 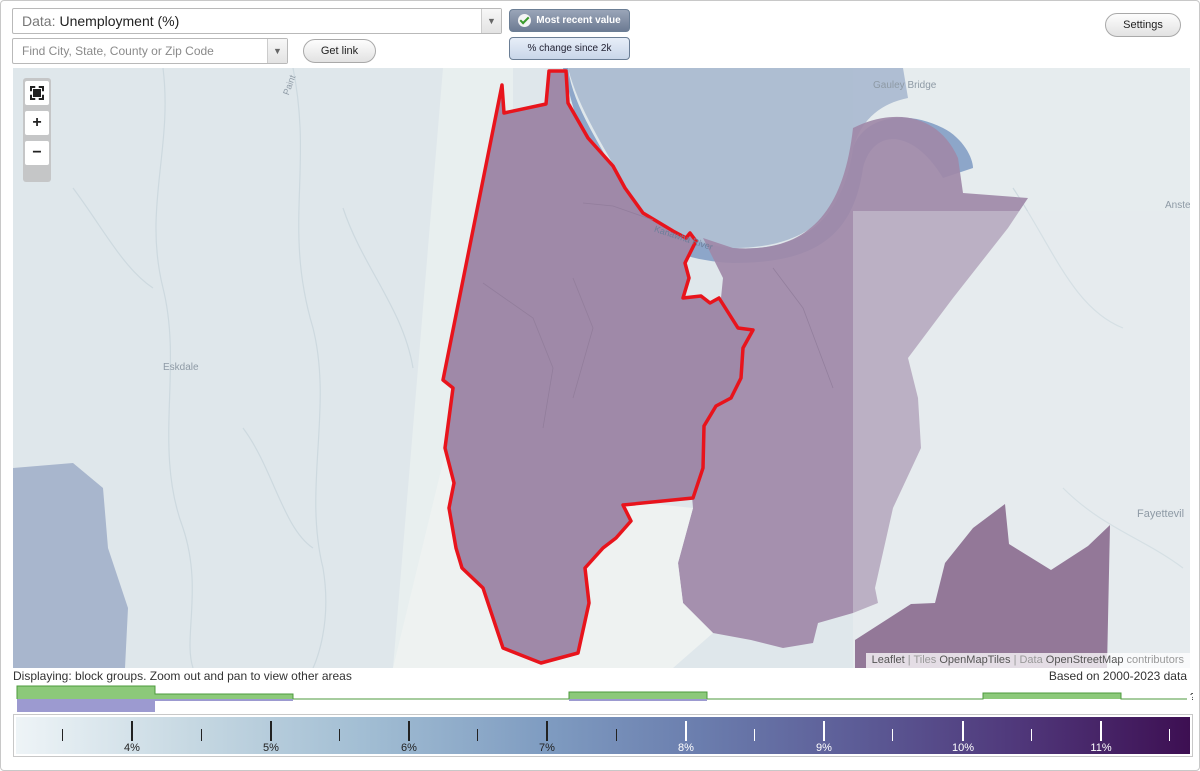 I want to click on legend-label: 6%, so click(x=409, y=748).